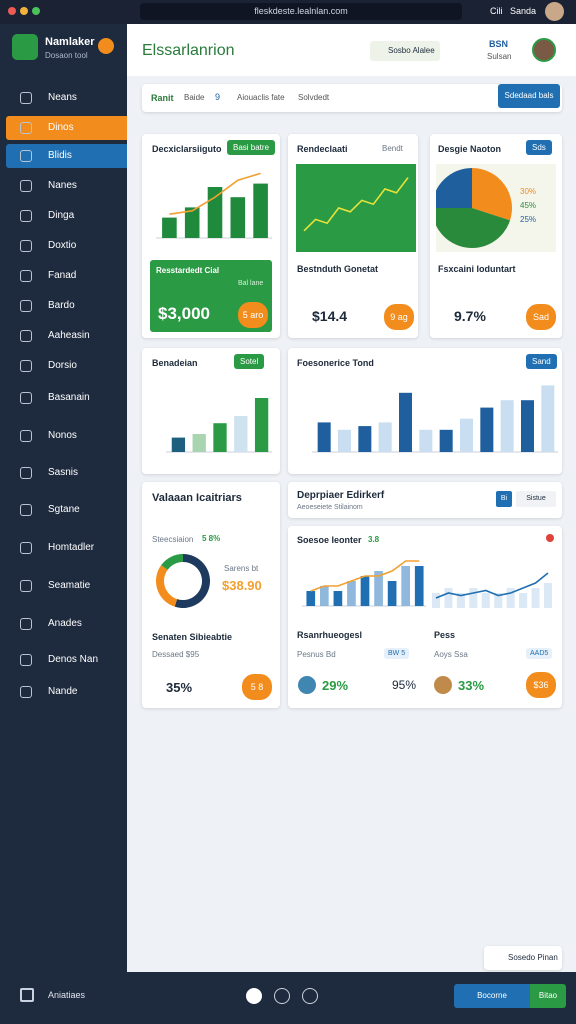 This screenshot has width=576, height=1024. I want to click on chart-bg, so click(356, 208).